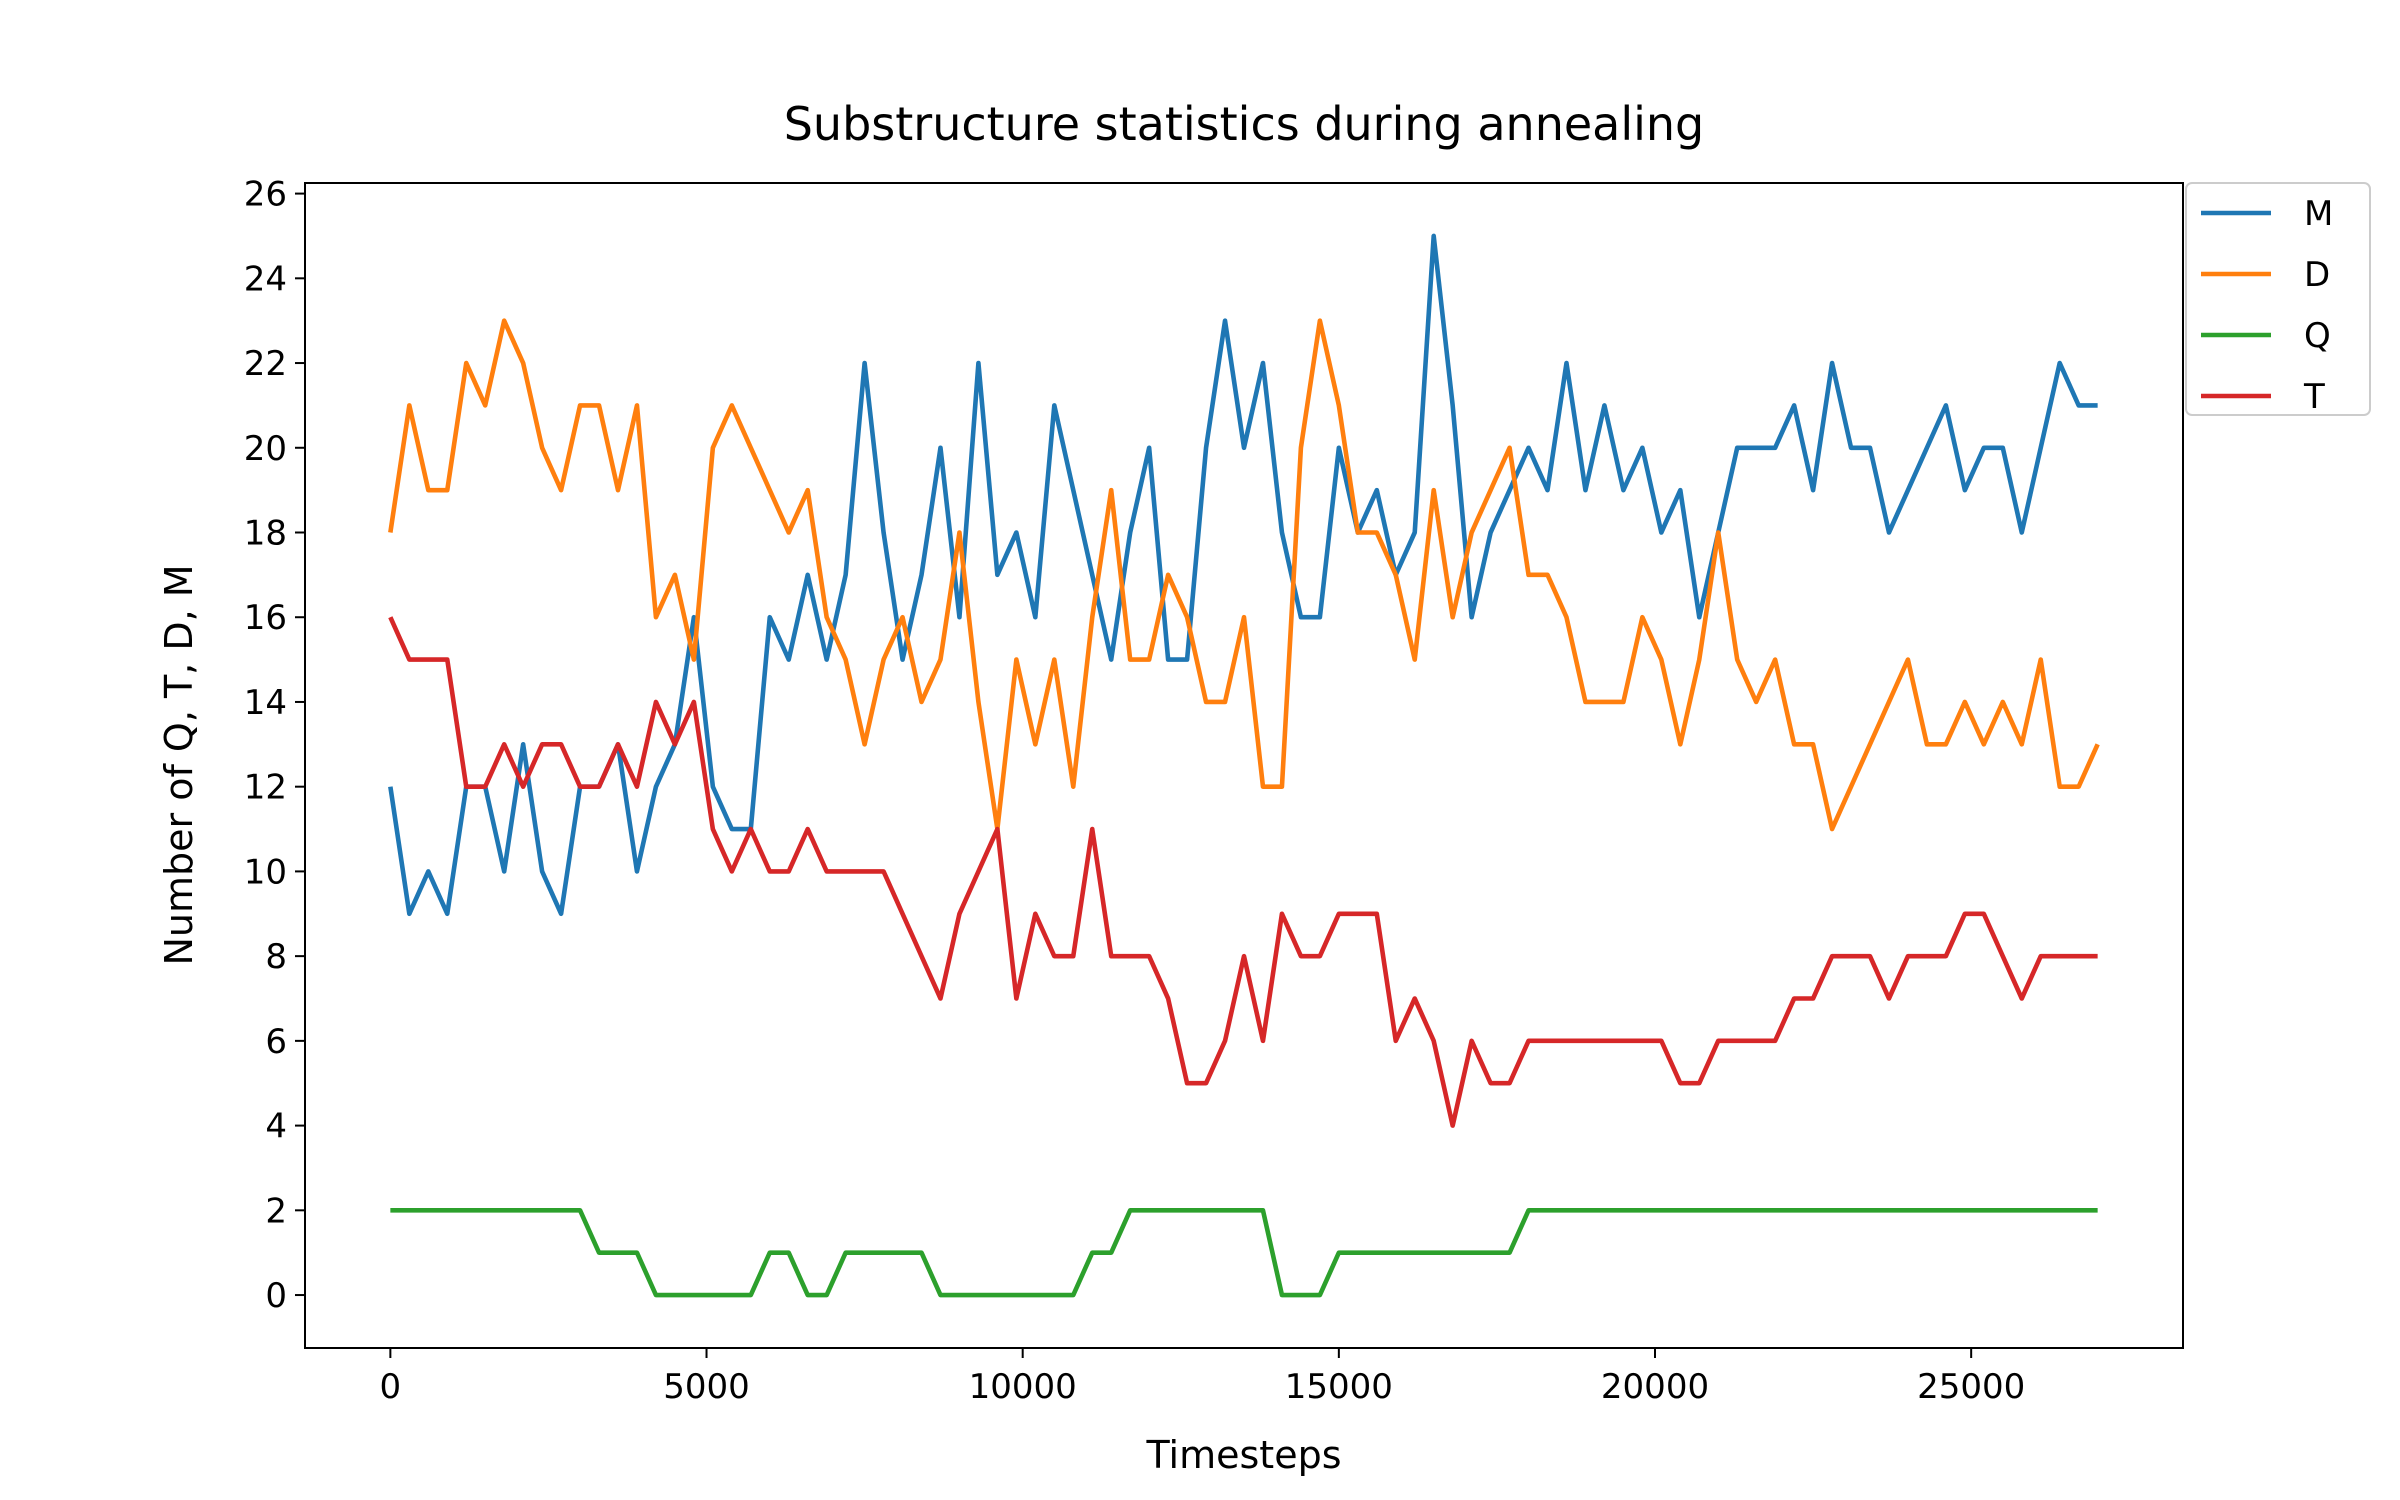  I want to click on series-line, so click(1244, 1253).